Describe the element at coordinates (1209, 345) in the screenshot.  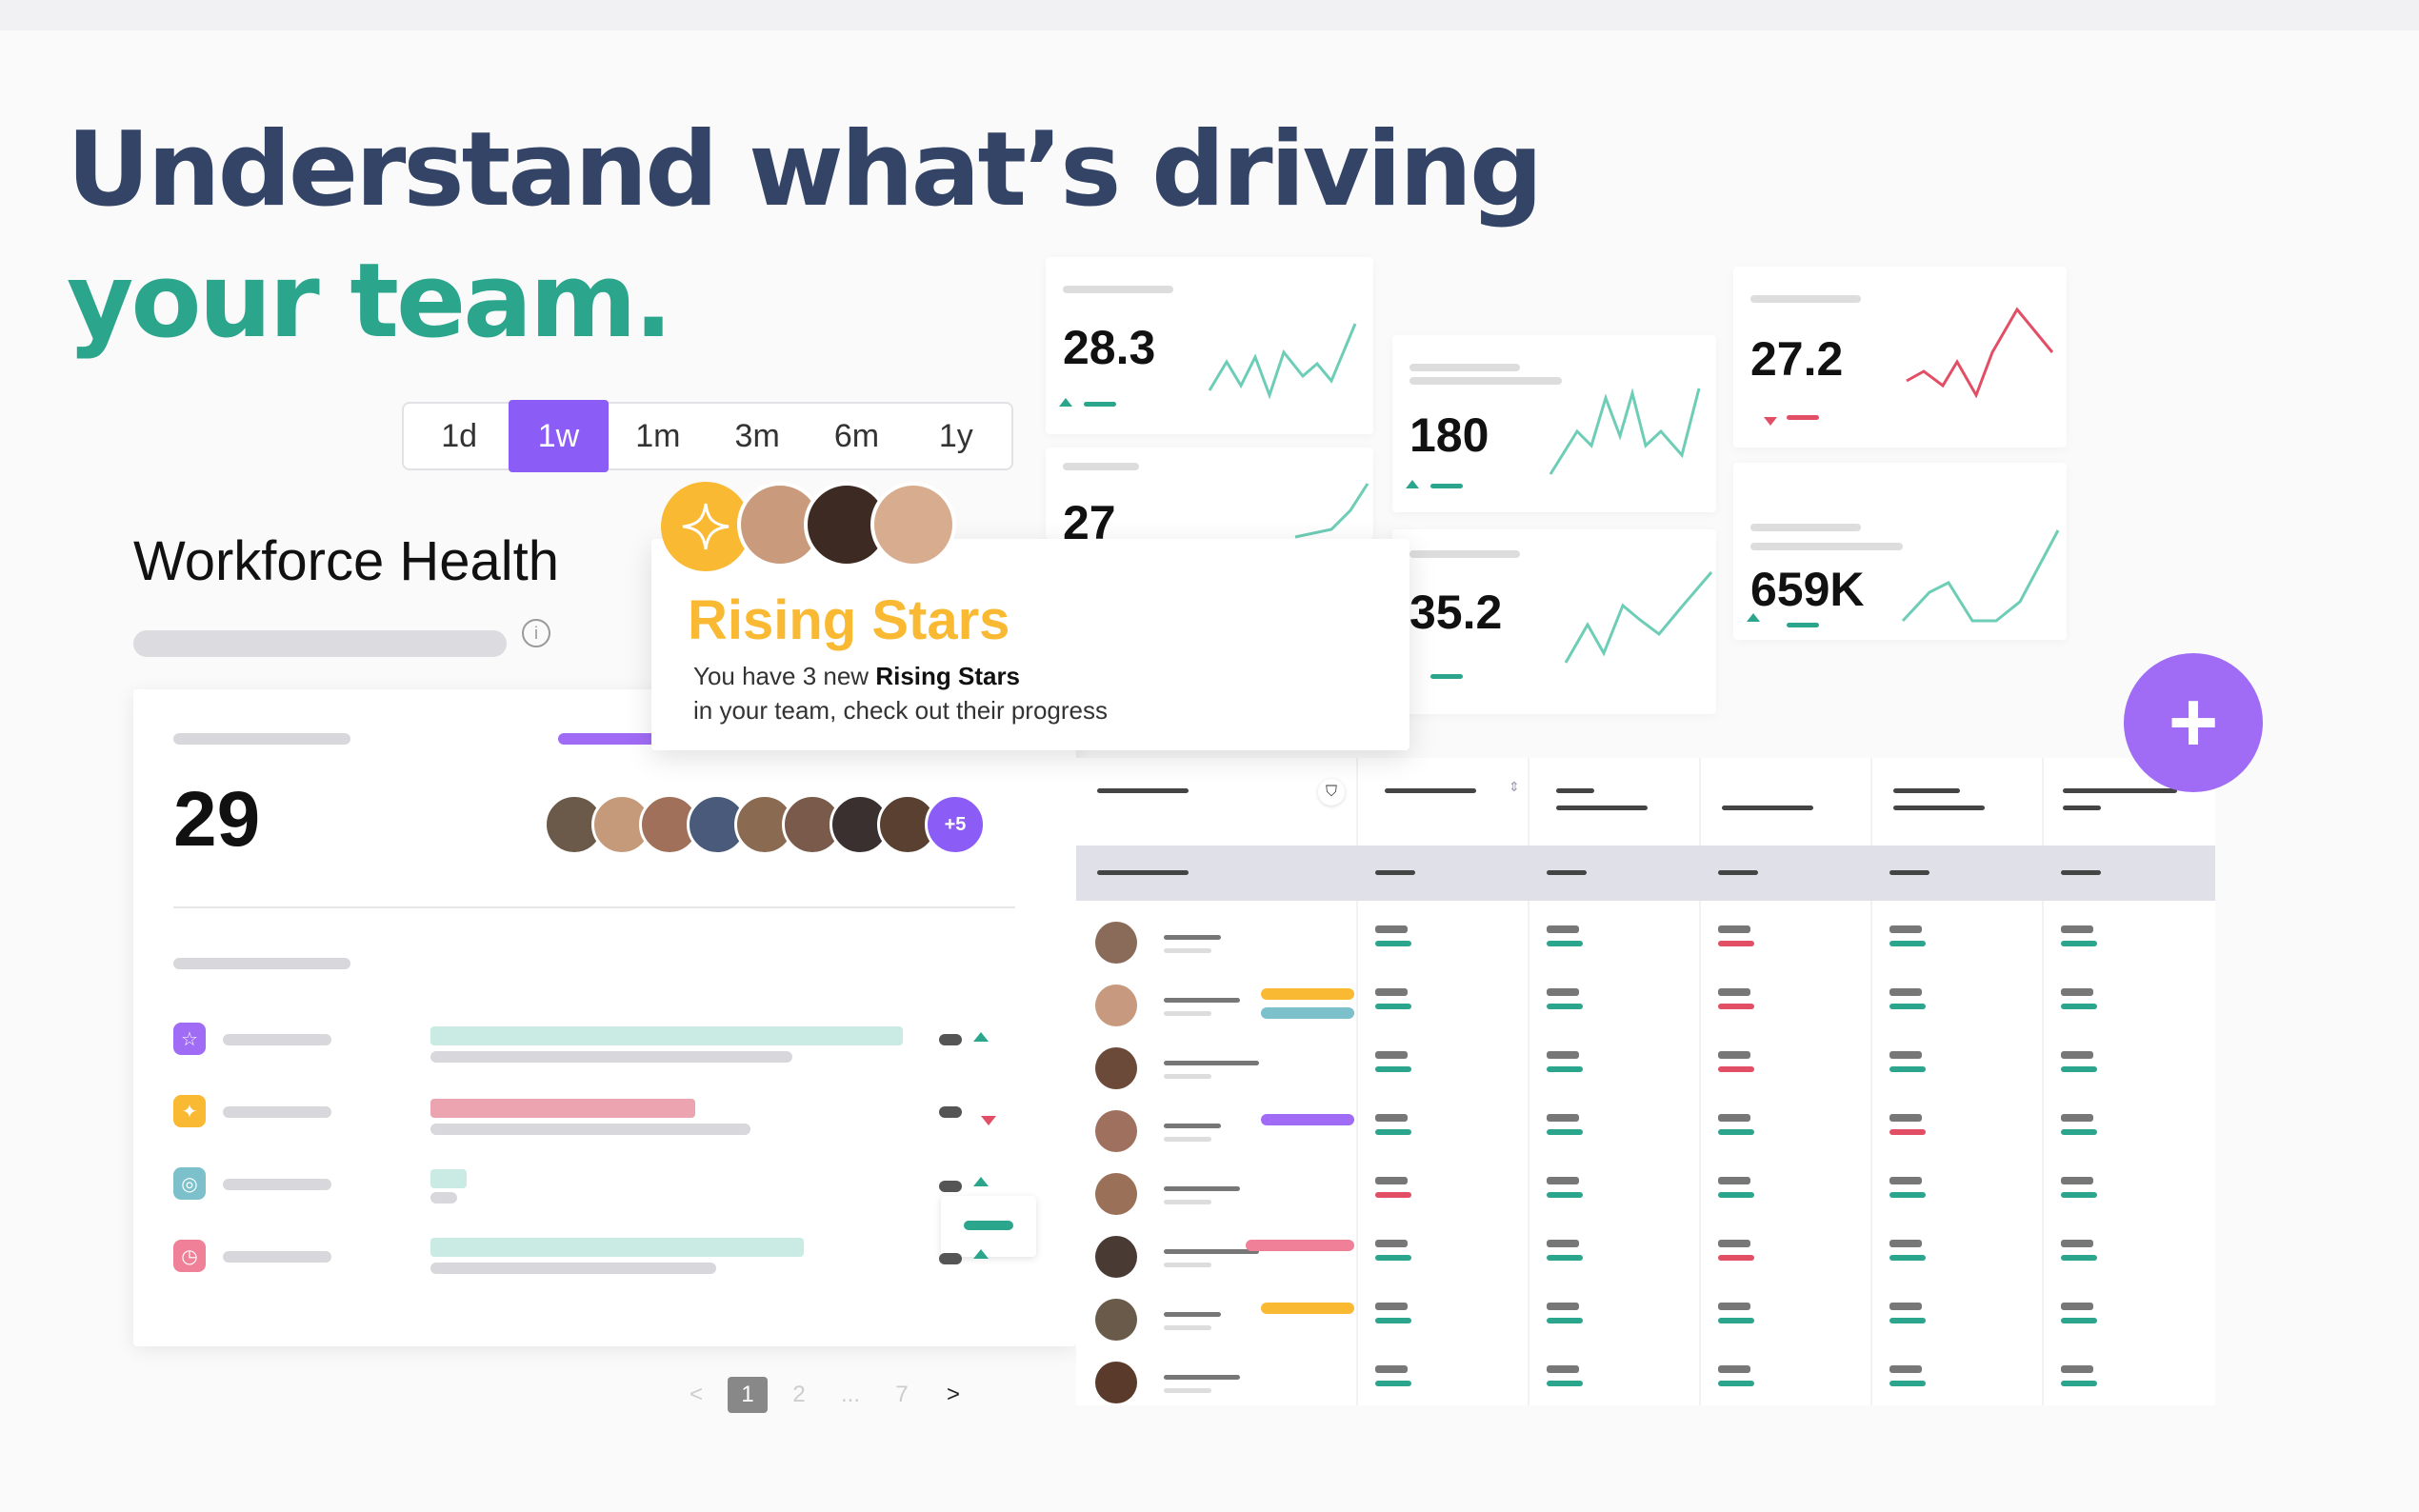
I see `metric-card: 28.3` at that location.